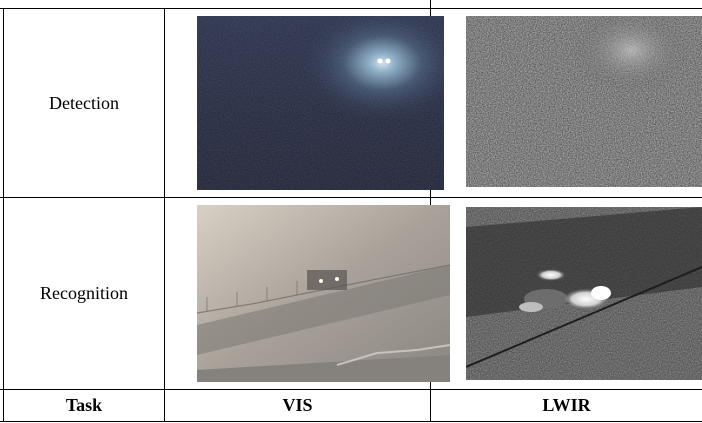 This screenshot has height=423, width=702. What do you see at coordinates (351, 8) in the screenshot?
I see `table-top-border` at bounding box center [351, 8].